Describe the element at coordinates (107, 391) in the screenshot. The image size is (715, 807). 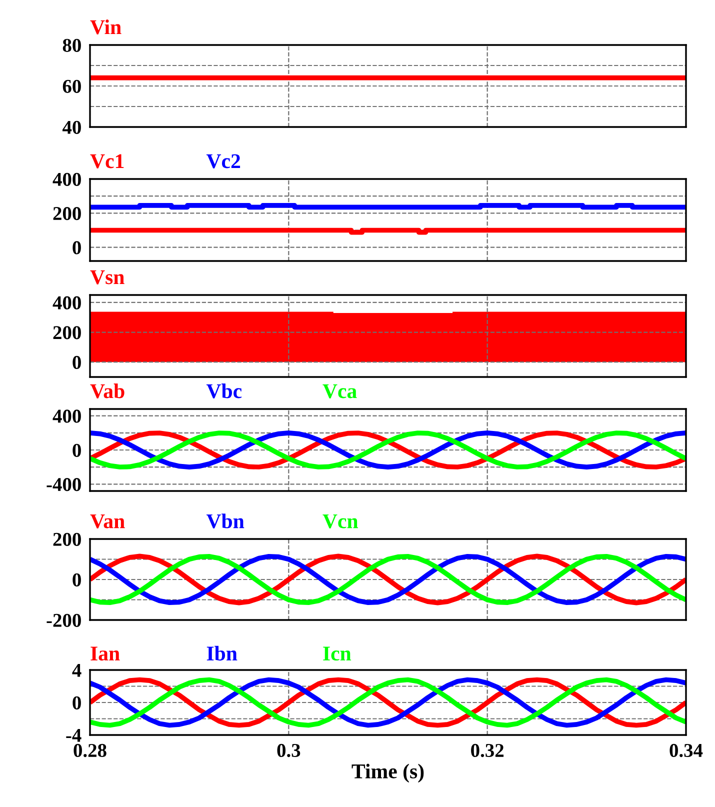
I see `series-label: Vab` at that location.